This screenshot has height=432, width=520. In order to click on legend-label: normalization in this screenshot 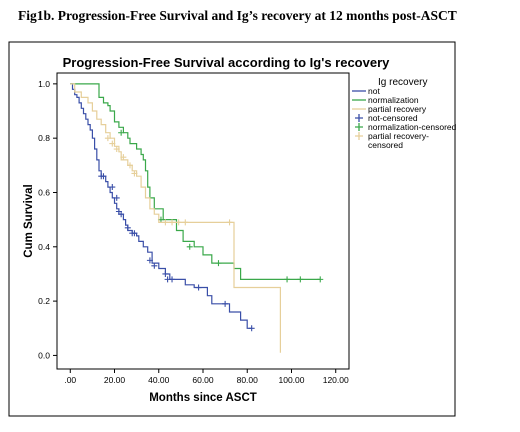, I will do `click(393, 100)`.